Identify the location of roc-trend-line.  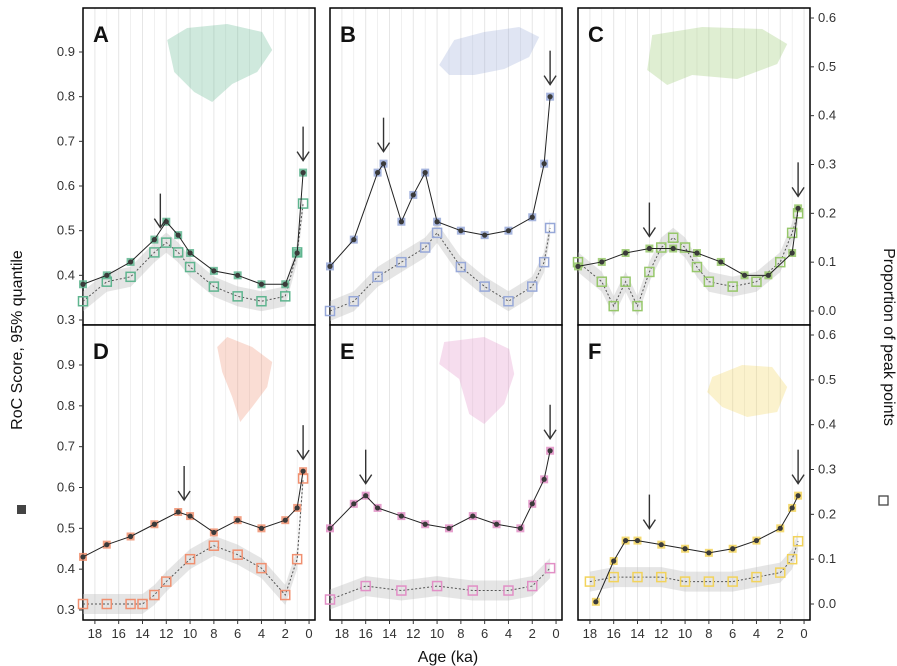
(193, 514).